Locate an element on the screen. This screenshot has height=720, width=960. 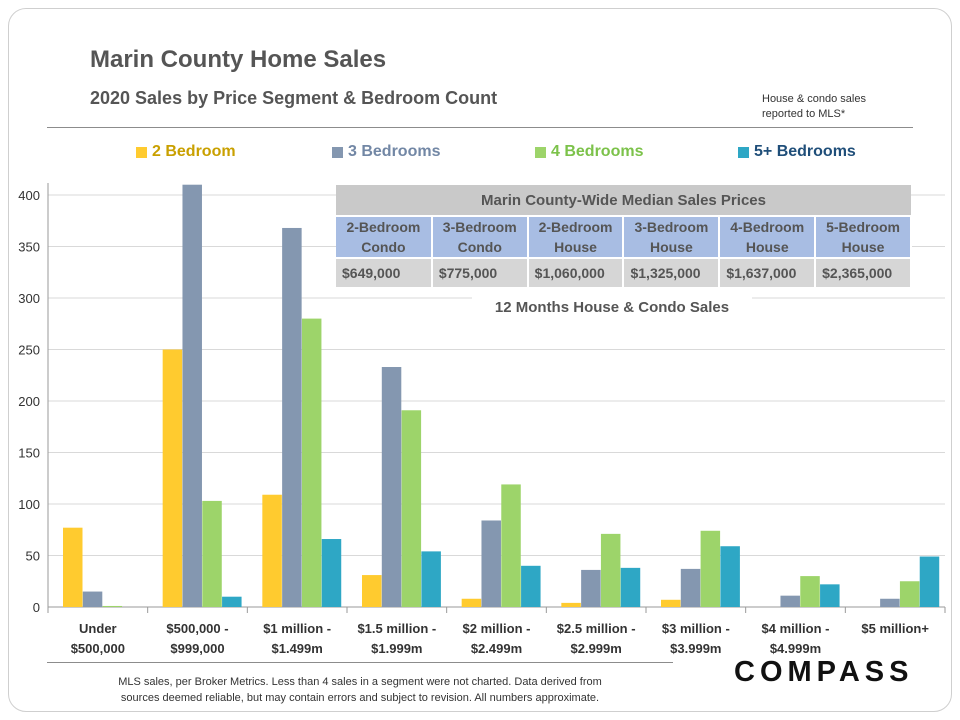
legend-swatch-4-bedrooms is located at coordinates (540, 152).